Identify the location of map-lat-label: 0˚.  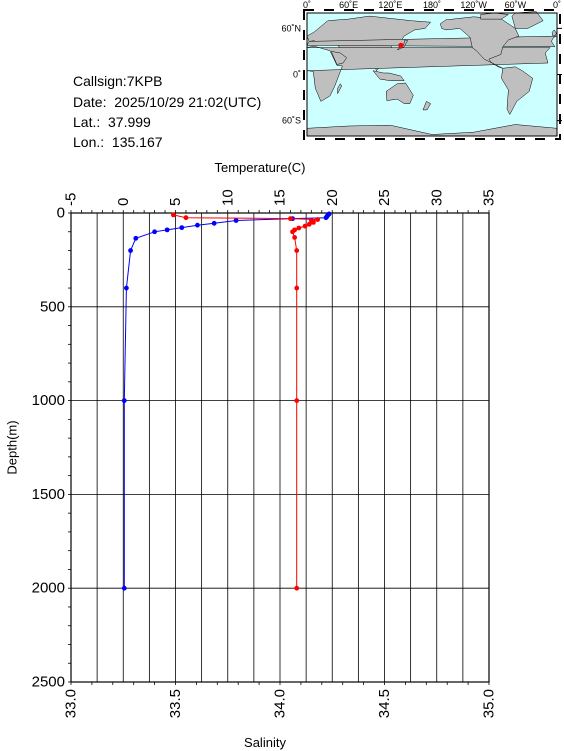
(297, 75).